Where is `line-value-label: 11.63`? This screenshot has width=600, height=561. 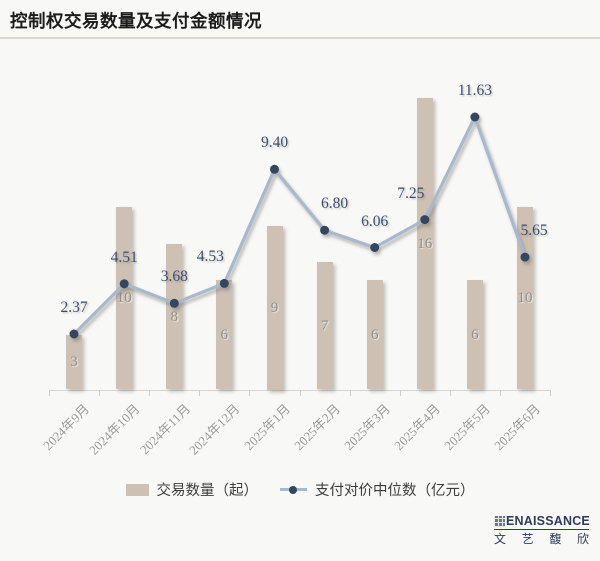
line-value-label: 11.63 is located at coordinates (475, 90).